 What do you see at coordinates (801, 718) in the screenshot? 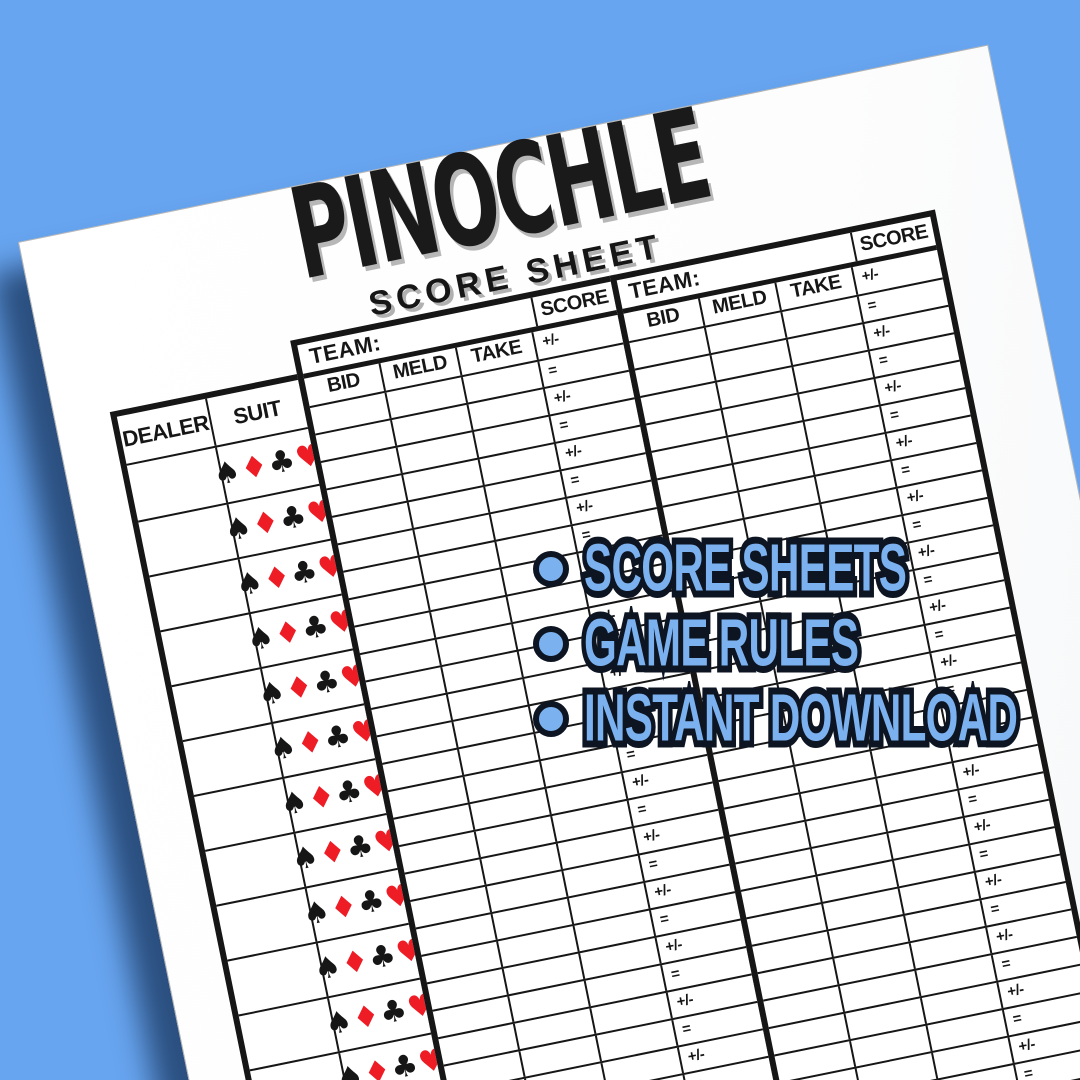
I see `feature-text-instant-download: INSTANT DOWNLOAD` at bounding box center [801, 718].